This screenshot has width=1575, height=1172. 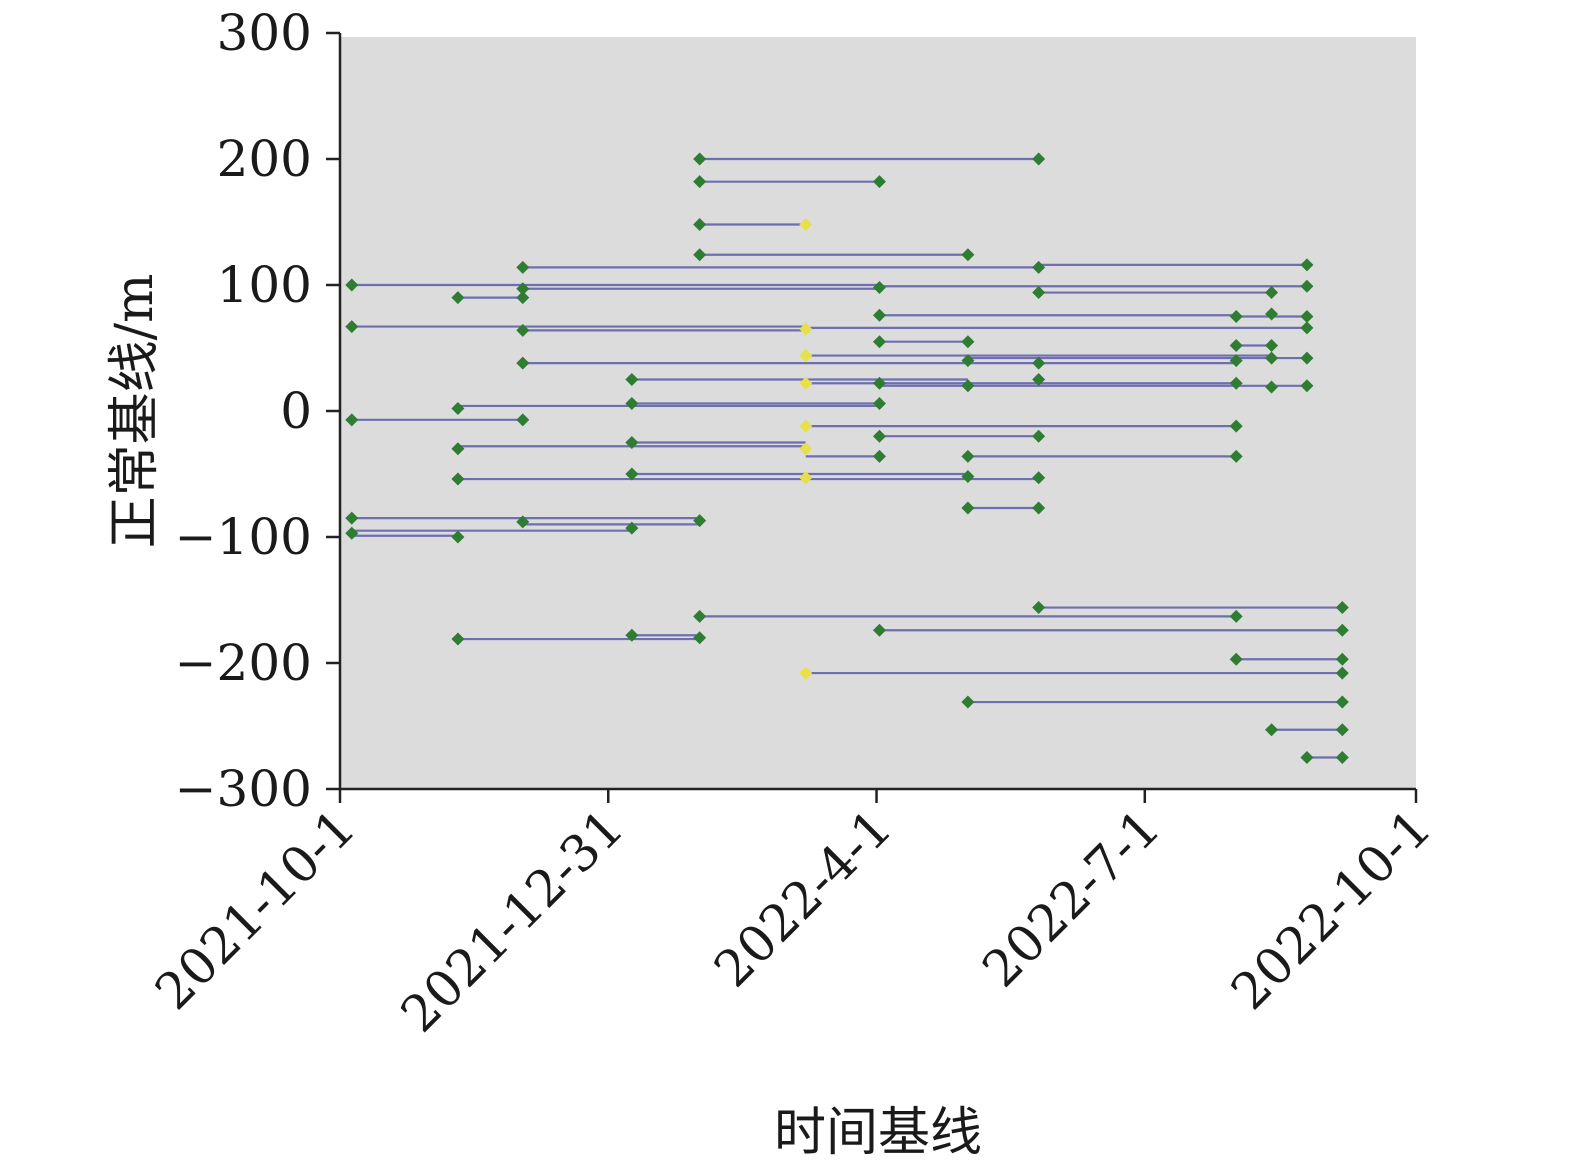 I want to click on x-axis-title: 时间基线, so click(x=878, y=1133).